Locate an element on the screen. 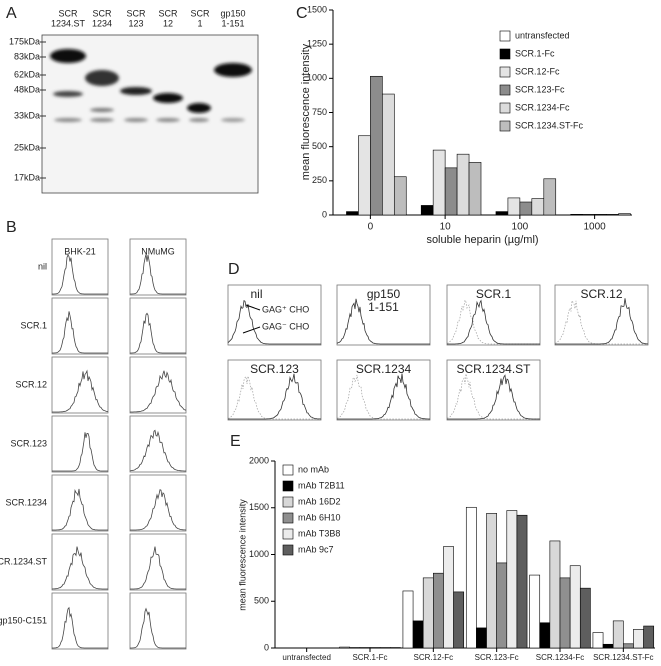  y-tick-label: 1000 is located at coordinates (317, 78).